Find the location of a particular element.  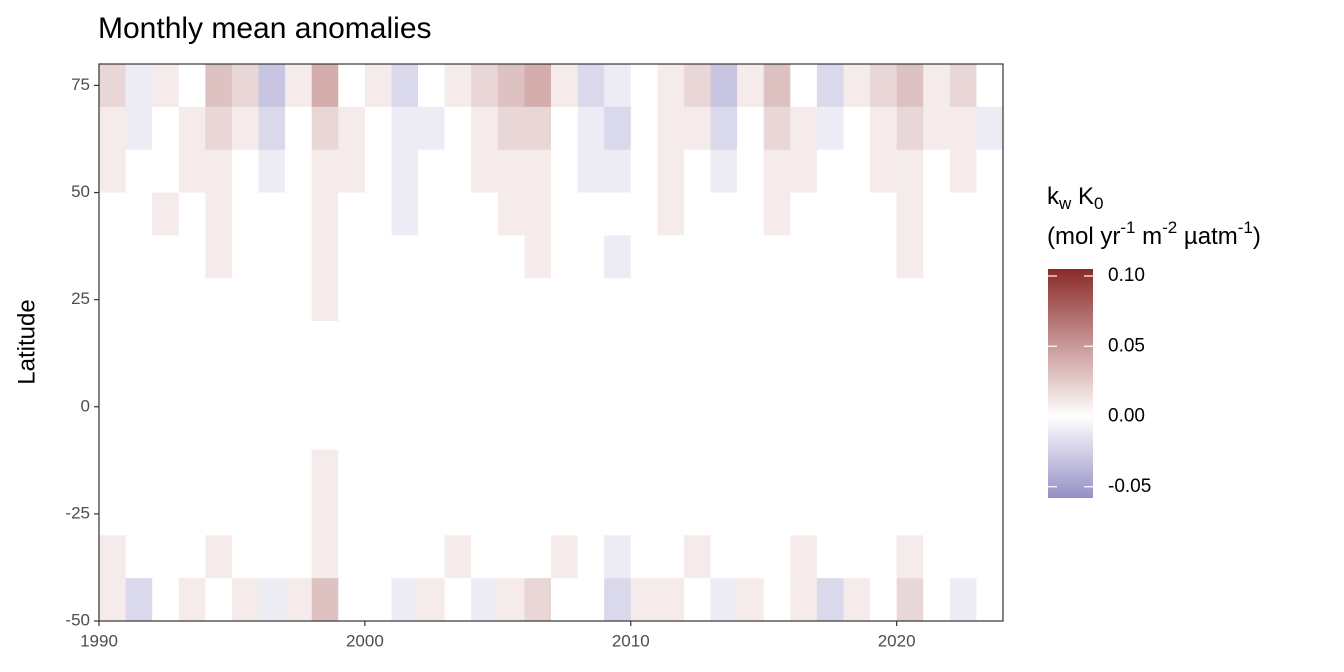

colorbar-title-part: K is located at coordinates (1082, 196).